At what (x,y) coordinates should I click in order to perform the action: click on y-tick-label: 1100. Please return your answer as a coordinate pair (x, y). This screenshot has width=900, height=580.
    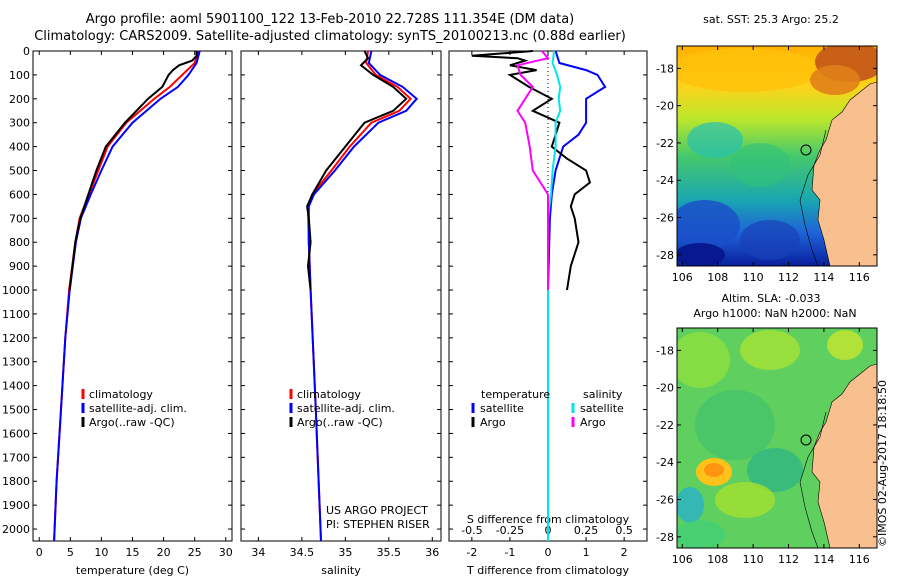
    Looking at the image, I should click on (16, 314).